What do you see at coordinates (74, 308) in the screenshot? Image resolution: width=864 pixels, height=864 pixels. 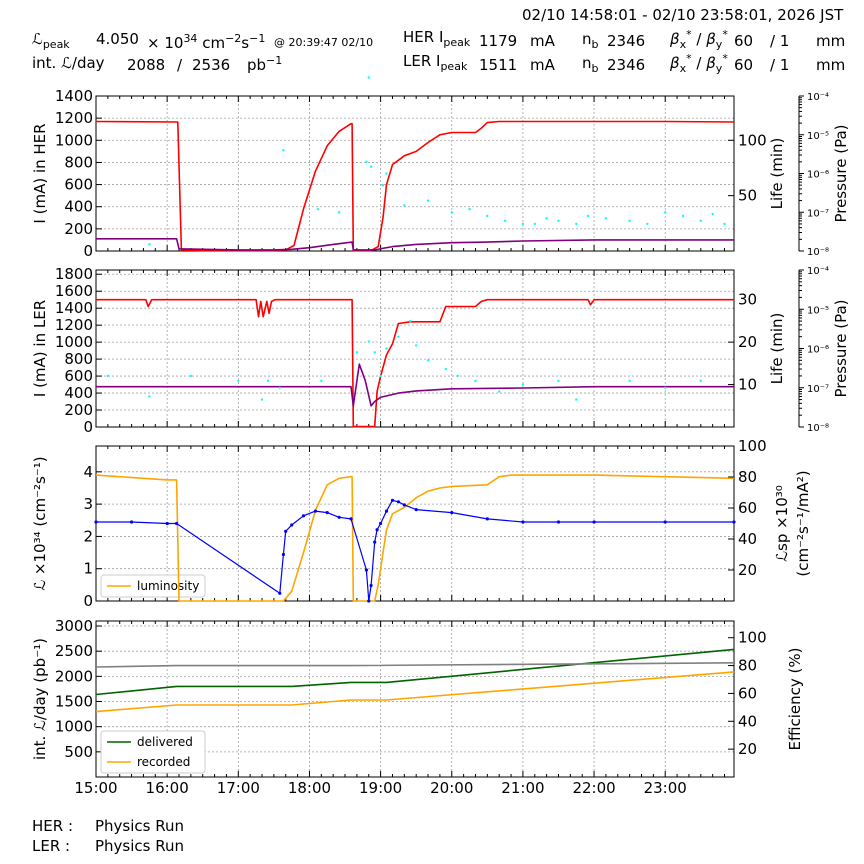 I see `y-tick-label: 1400` at bounding box center [74, 308].